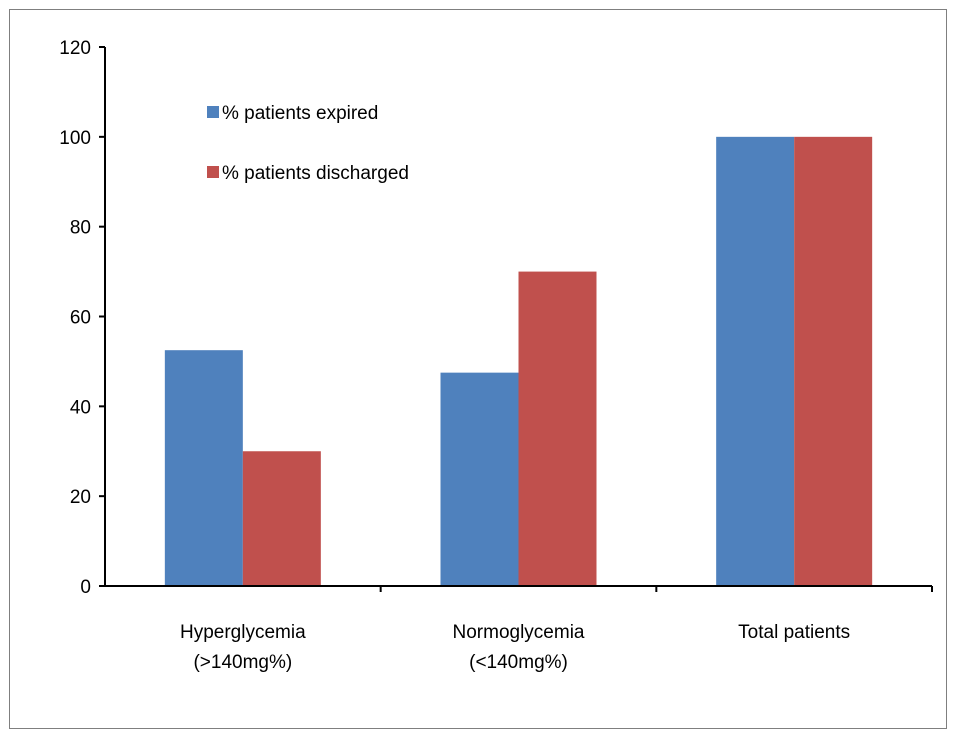 Image resolution: width=957 pixels, height=731 pixels. What do you see at coordinates (213, 172) in the screenshot?
I see `legend-swatch-discharged` at bounding box center [213, 172].